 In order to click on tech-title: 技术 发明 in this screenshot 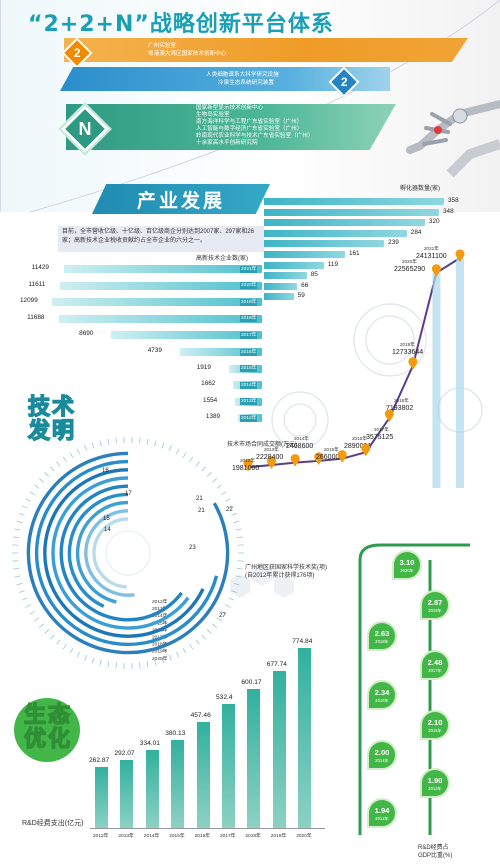, I will do `click(51, 419)`.